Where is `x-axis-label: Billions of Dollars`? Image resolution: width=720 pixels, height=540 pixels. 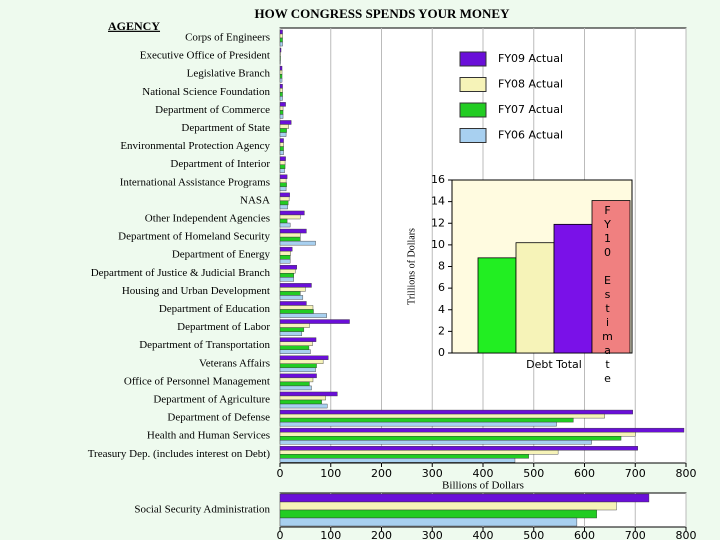 x-axis-label: Billions of Dollars is located at coordinates (483, 486).